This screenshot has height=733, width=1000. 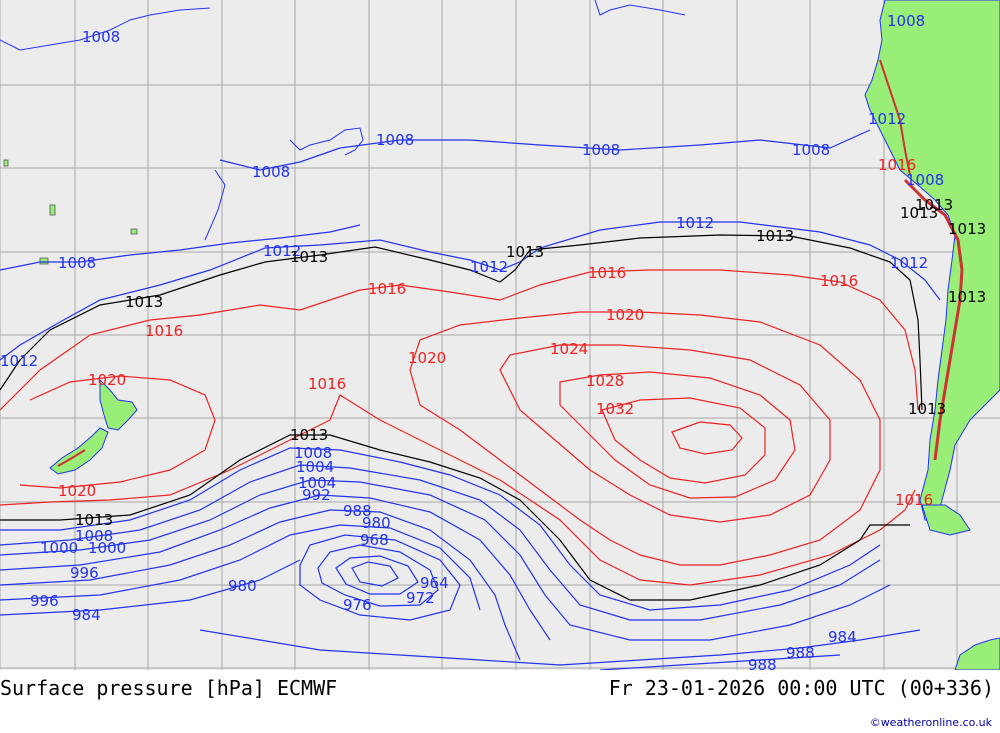 What do you see at coordinates (71, 458) in the screenshot?
I see `new-zealand-alps` at bounding box center [71, 458].